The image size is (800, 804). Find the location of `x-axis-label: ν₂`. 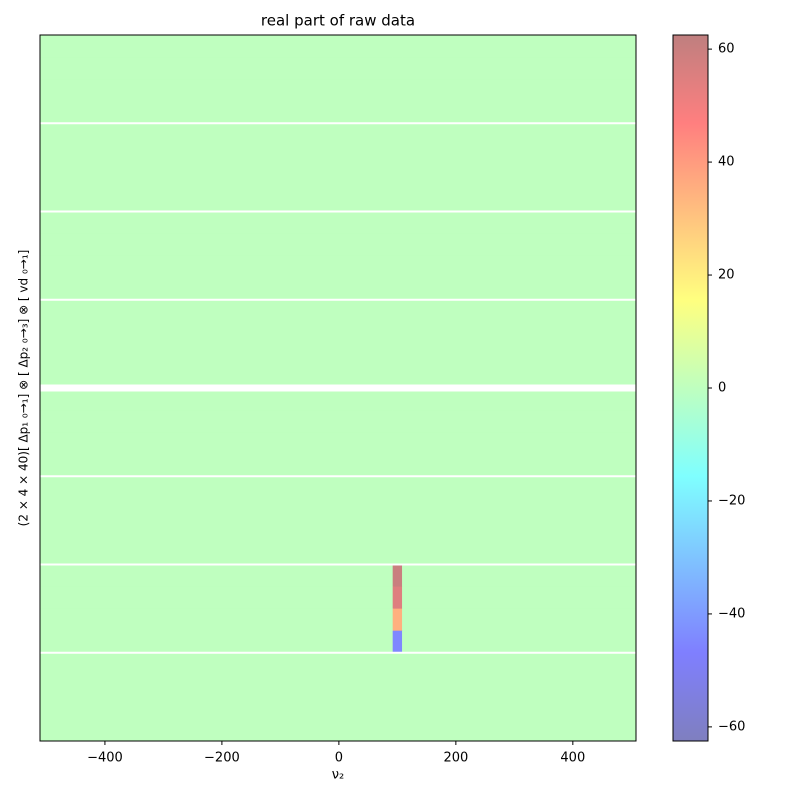

x-axis-label: ν₂ is located at coordinates (338, 775).